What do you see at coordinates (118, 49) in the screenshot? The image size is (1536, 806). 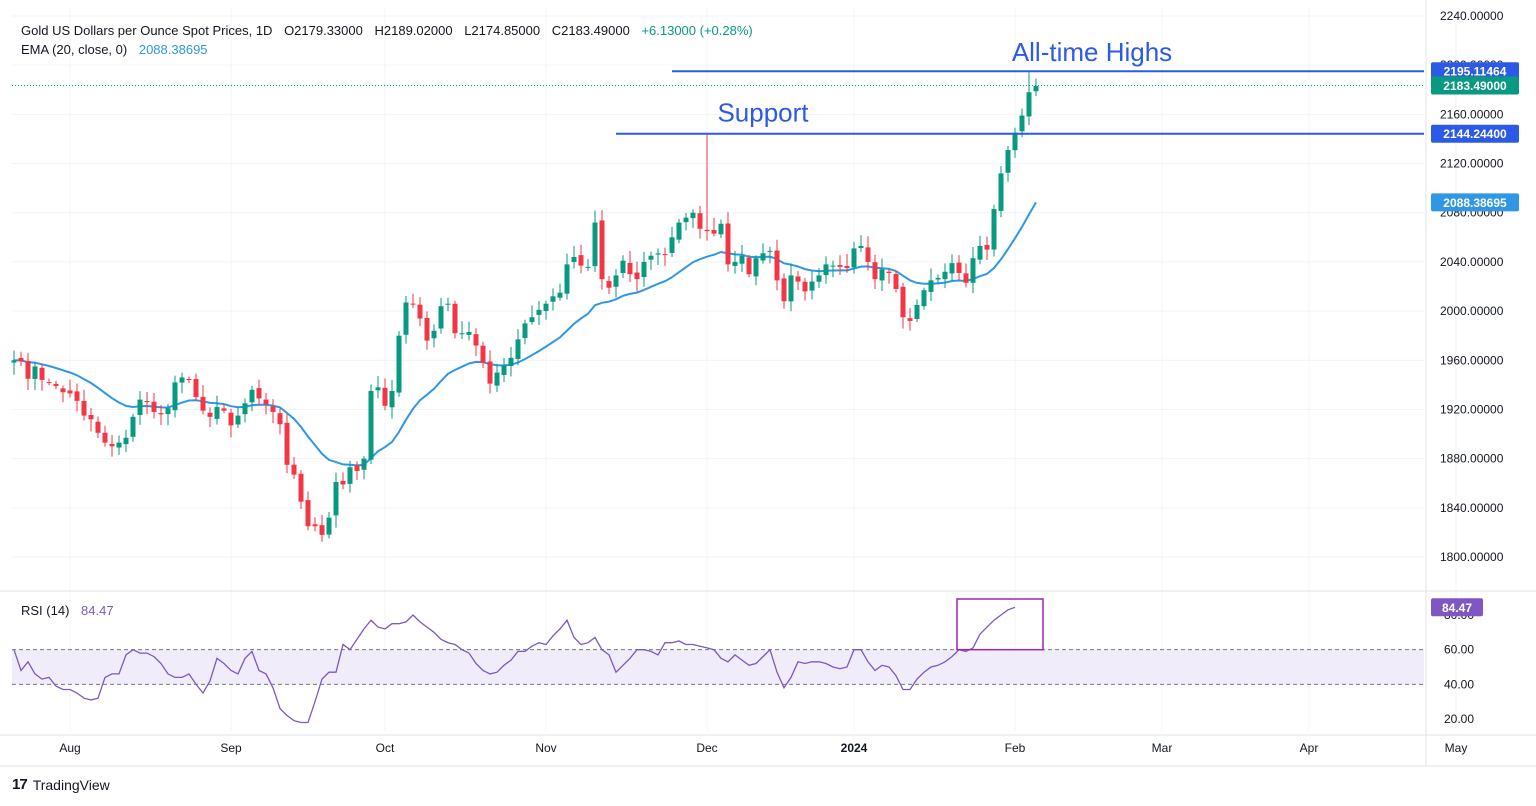 I see `chart-legend-ema: EMA (20, close, 0) 2088.38695` at bounding box center [118, 49].